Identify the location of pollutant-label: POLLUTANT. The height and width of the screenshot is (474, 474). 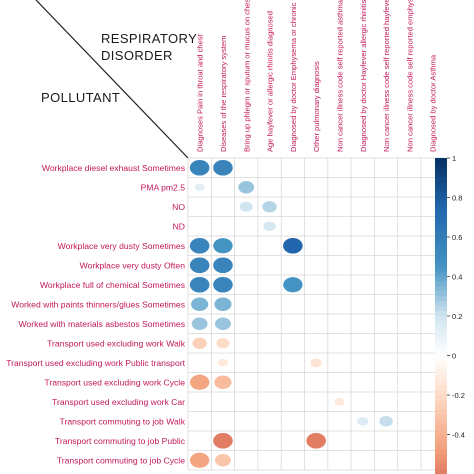
(81, 97).